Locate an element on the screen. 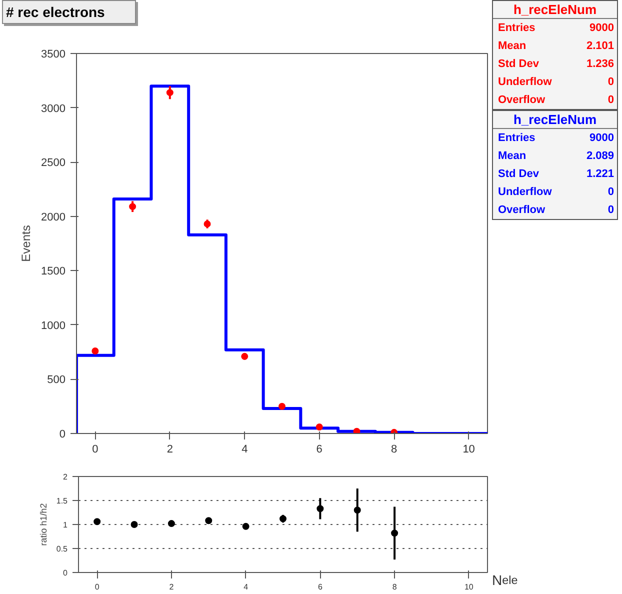  y-tick-label: 0.5 is located at coordinates (62, 549).